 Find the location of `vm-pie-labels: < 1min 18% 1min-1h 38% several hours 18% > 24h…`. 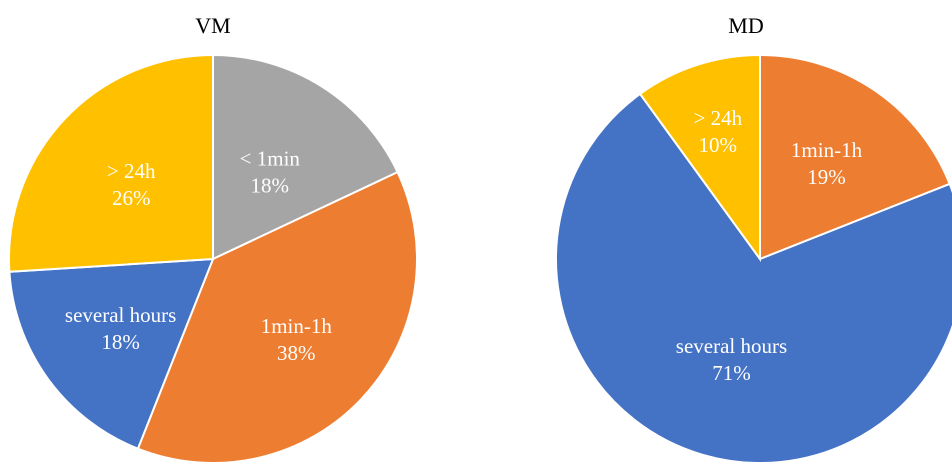

vm-pie-labels: < 1min 18% 1min-1h 38% several hours 18% > 24h… is located at coordinates (198, 255).